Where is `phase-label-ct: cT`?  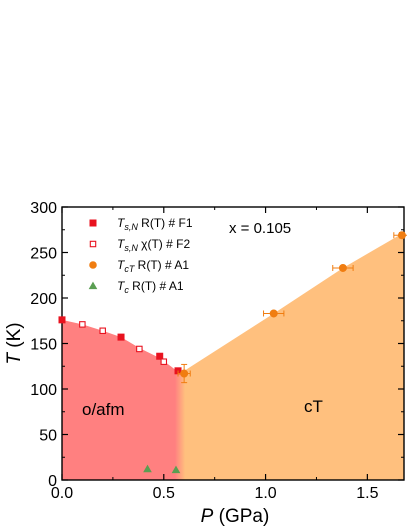 phase-label-ct: cT is located at coordinates (313, 406).